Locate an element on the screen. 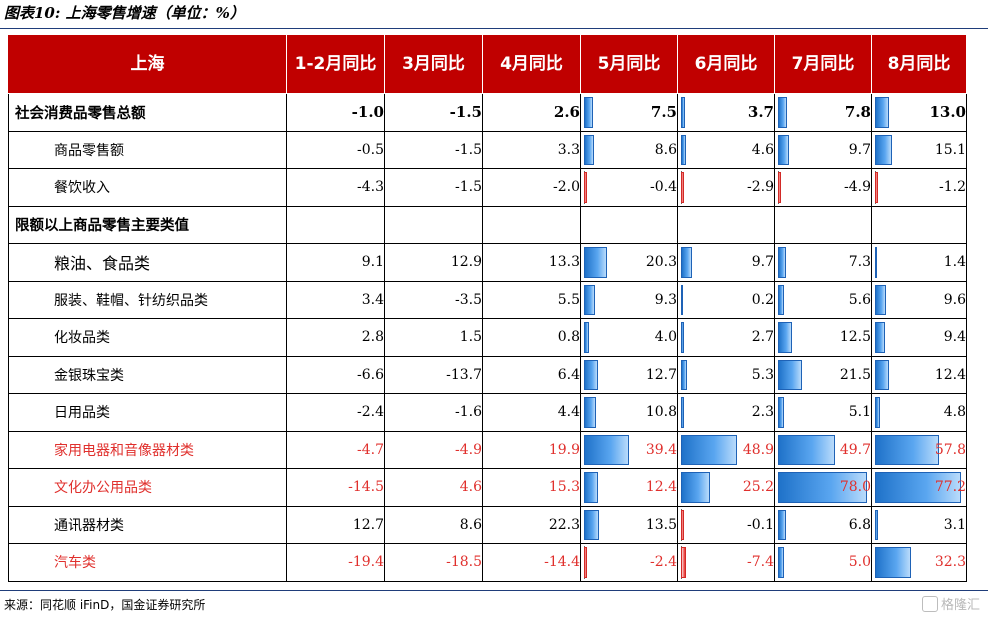 The width and height of the screenshot is (988, 617). value-text: 12.7 is located at coordinates (661, 374).